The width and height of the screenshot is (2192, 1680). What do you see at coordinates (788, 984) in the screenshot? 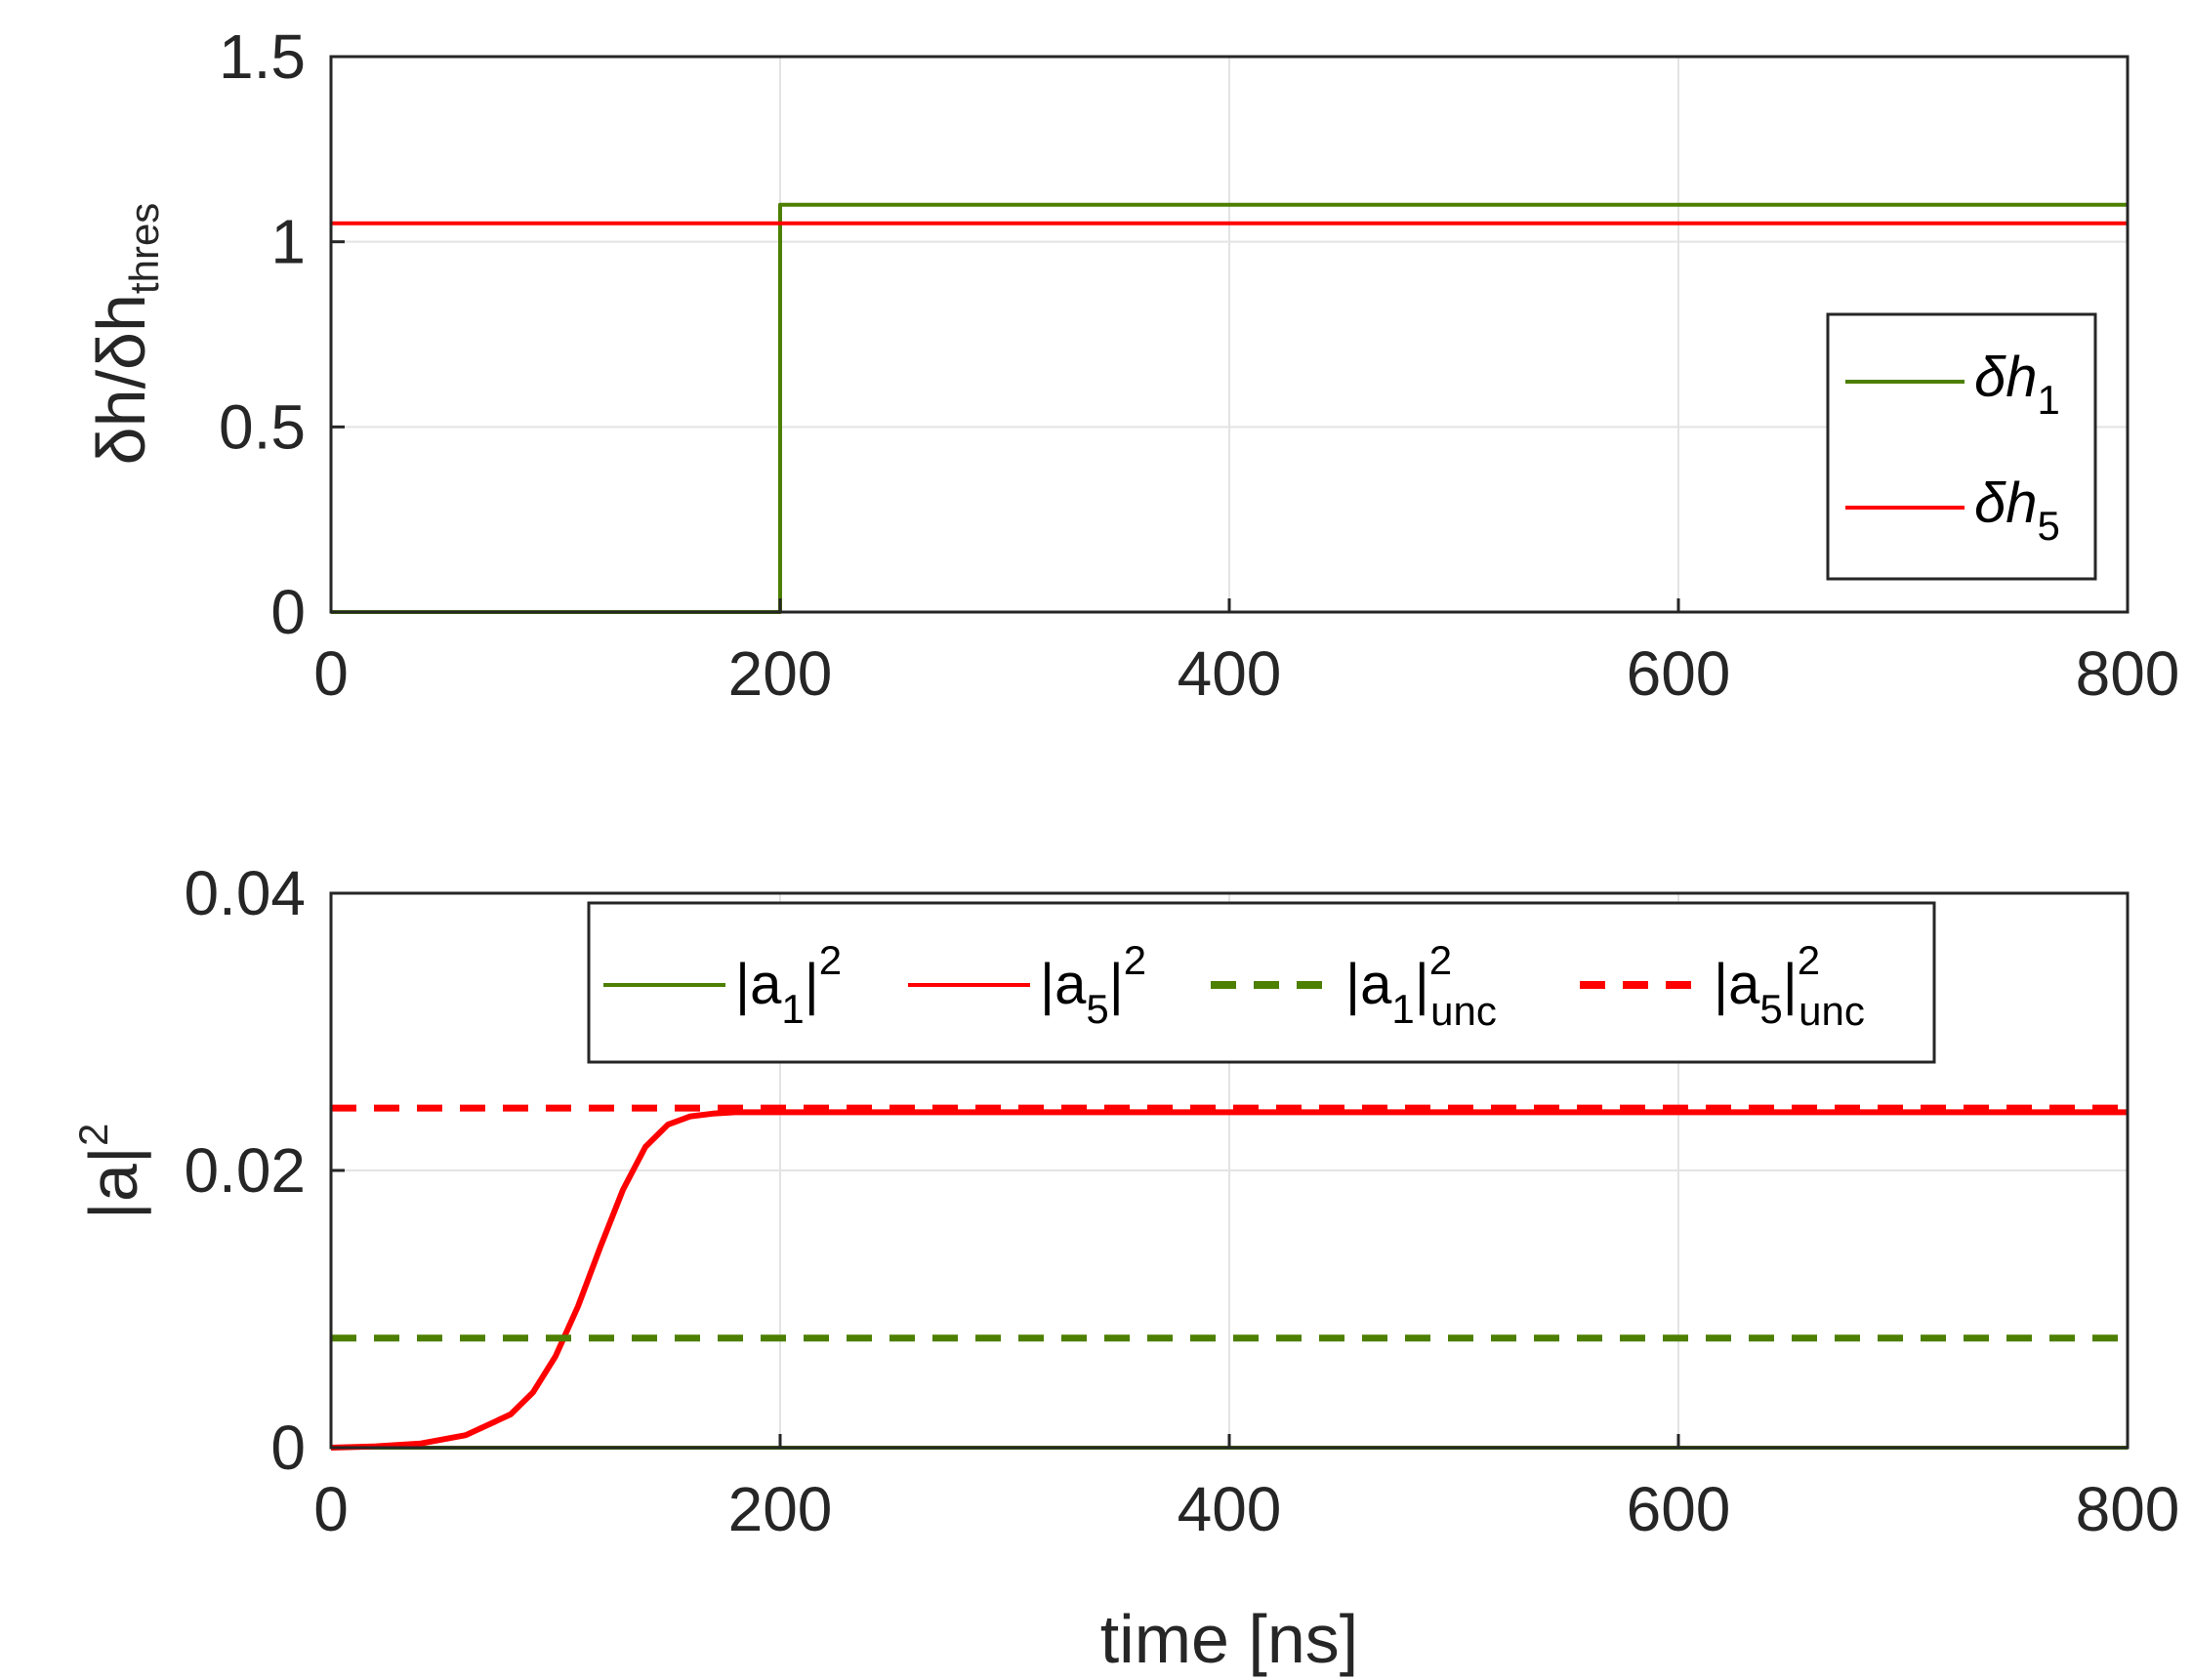
I see `bottom-legend-label-a1: |a1|2` at bounding box center [788, 984].